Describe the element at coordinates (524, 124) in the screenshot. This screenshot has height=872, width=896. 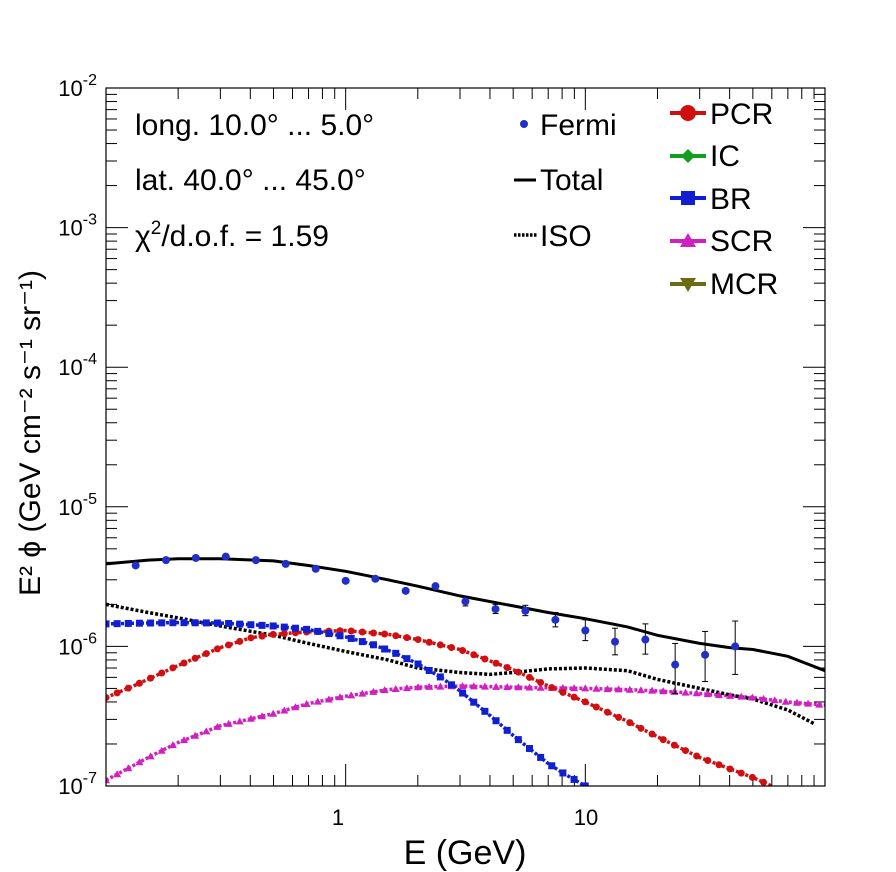
I see `legend-fermi-marker` at that location.